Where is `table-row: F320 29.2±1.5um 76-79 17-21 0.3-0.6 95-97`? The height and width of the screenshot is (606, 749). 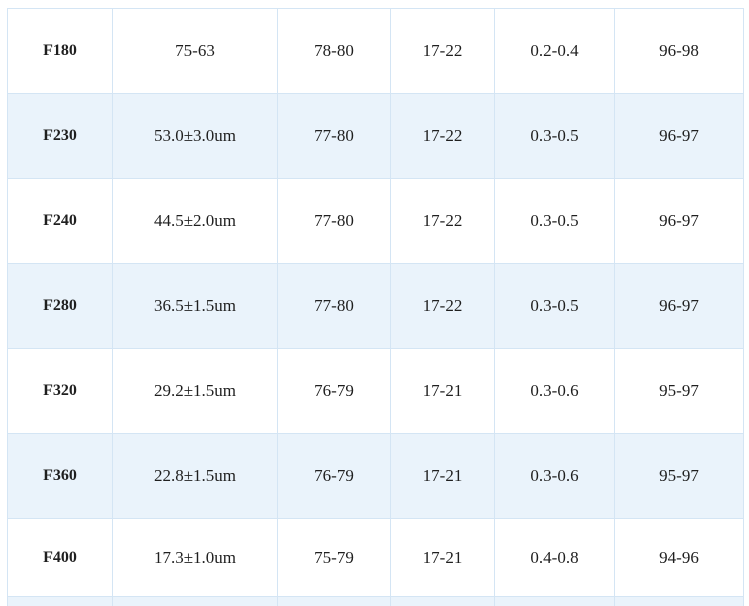 table-row: F320 29.2±1.5um 76-79 17-21 0.3-0.6 95-97 is located at coordinates (375, 391).